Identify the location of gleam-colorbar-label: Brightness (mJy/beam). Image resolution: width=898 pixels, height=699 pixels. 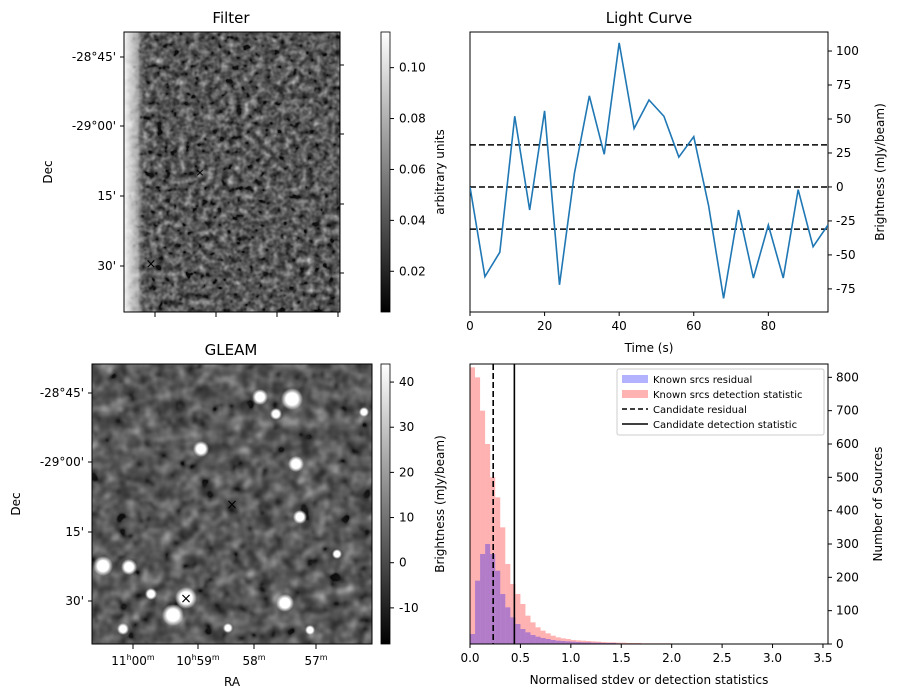
(440, 504).